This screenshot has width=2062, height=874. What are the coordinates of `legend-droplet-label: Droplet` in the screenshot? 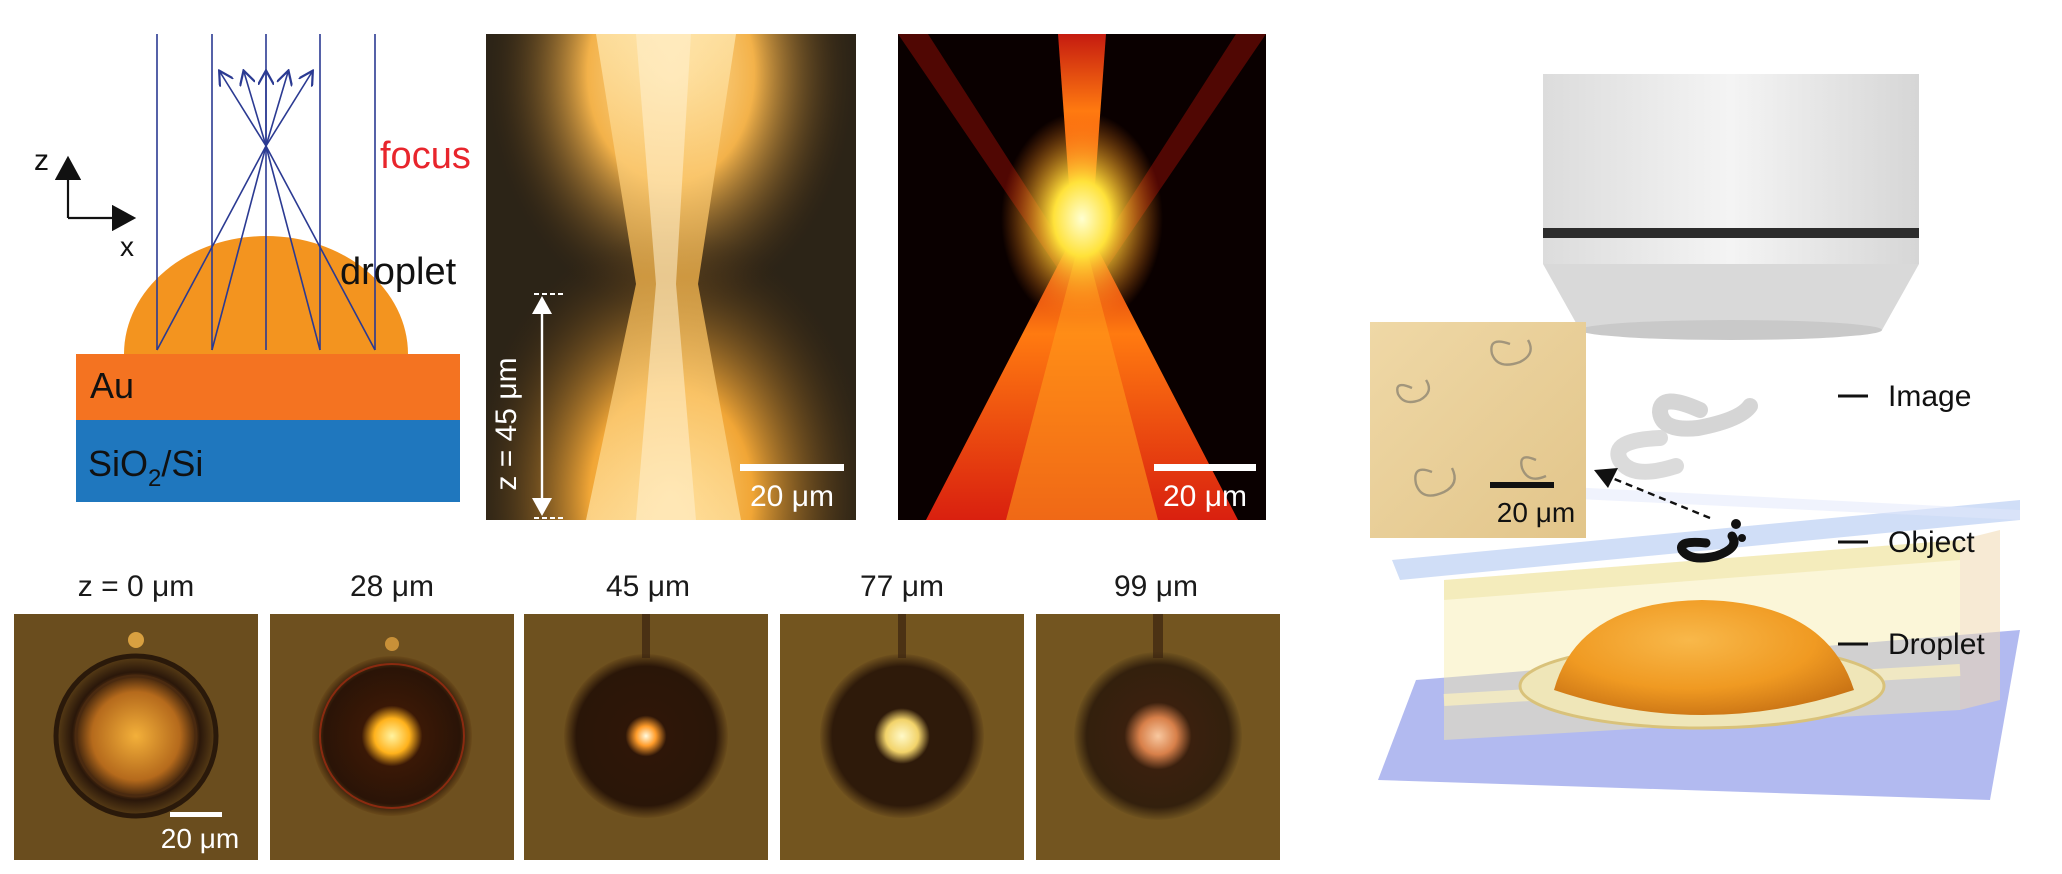 It's located at (1936, 644).